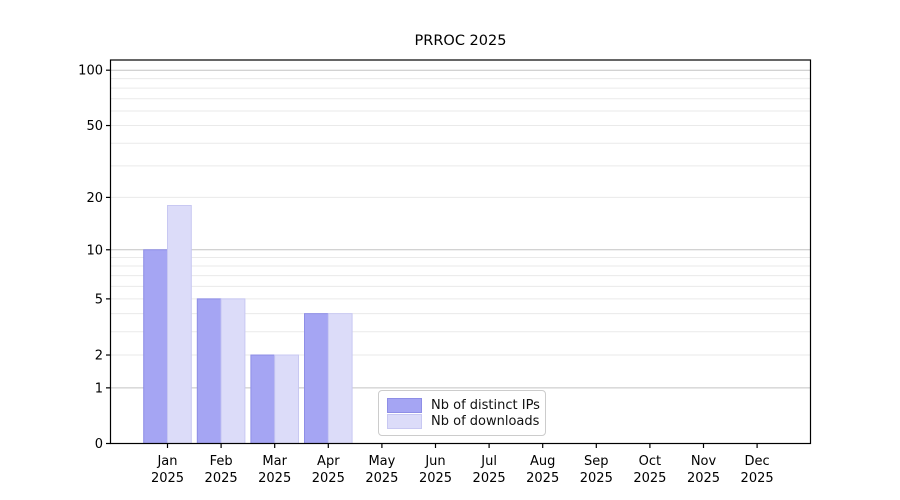 The image size is (900, 500). Describe the element at coordinates (90, 71) in the screenshot. I see `y-tick-label: 100` at that location.